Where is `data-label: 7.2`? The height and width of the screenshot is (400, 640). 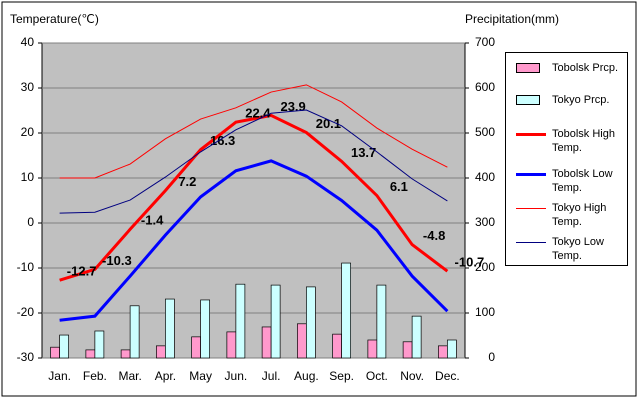
data-label: 7.2 is located at coordinates (187, 181).